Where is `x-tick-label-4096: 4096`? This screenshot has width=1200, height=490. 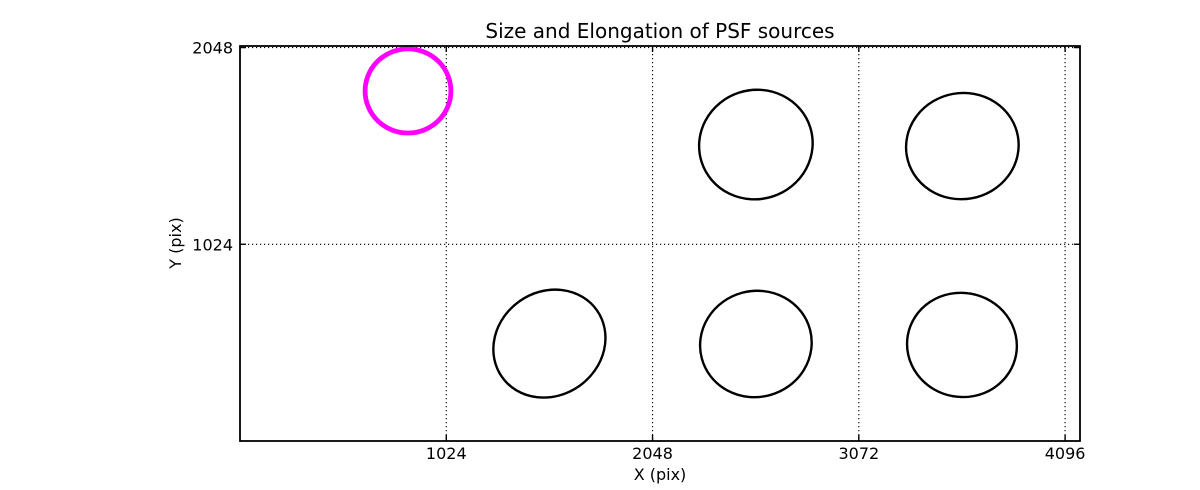 x-tick-label-4096: 4096 is located at coordinates (1065, 453).